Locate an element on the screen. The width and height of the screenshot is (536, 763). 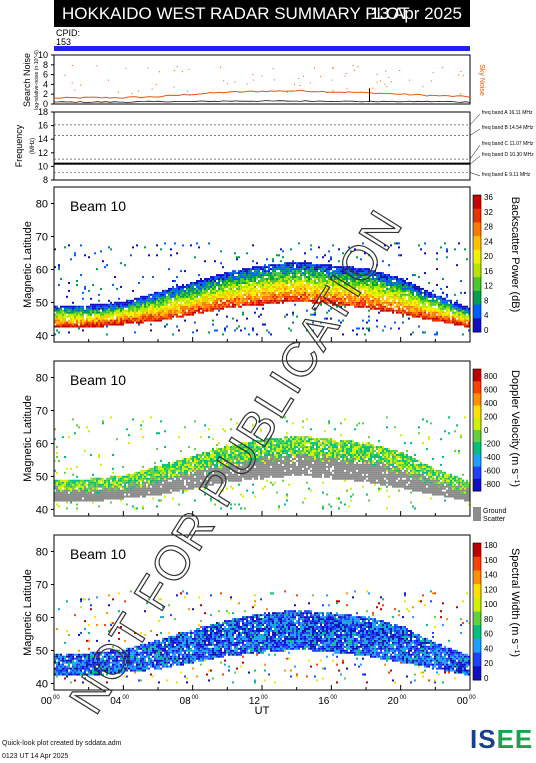
freq-band-label: freq band B 14.54 MHz is located at coordinates (508, 128).